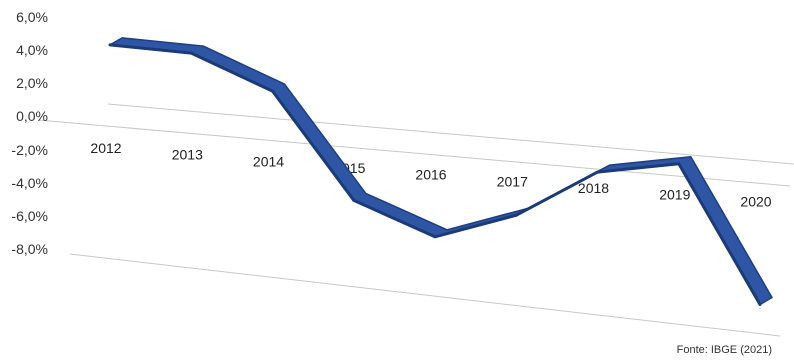 This screenshot has width=794, height=360. What do you see at coordinates (435, 237) in the screenshot?
I see `data-point-2016` at bounding box center [435, 237].